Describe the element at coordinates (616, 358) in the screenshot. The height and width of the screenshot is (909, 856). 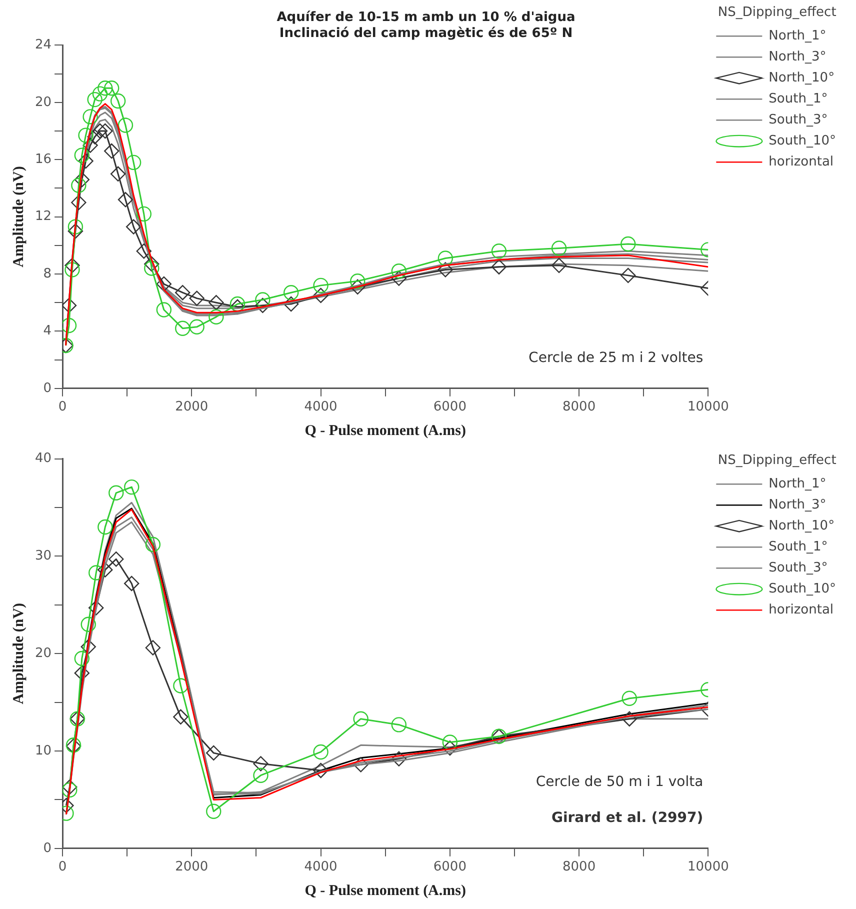
I see `annotation: Cercle de 25 m i 2 voltes` at that location.